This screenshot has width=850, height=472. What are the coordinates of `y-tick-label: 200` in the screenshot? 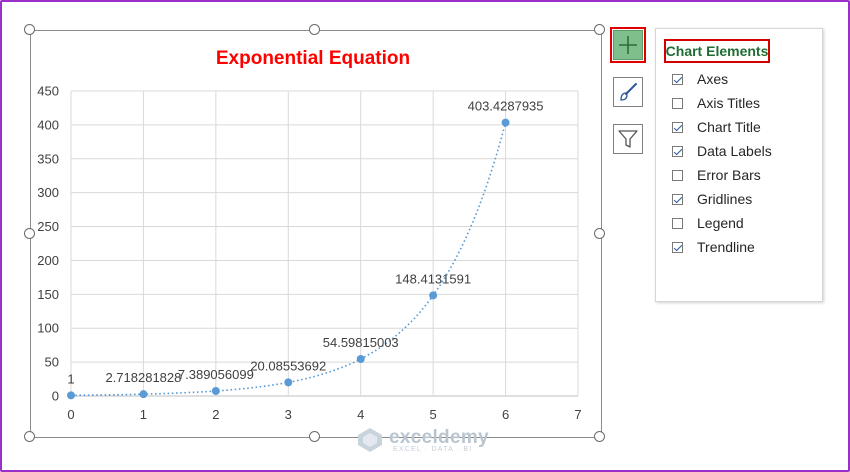 It's located at (48, 260).